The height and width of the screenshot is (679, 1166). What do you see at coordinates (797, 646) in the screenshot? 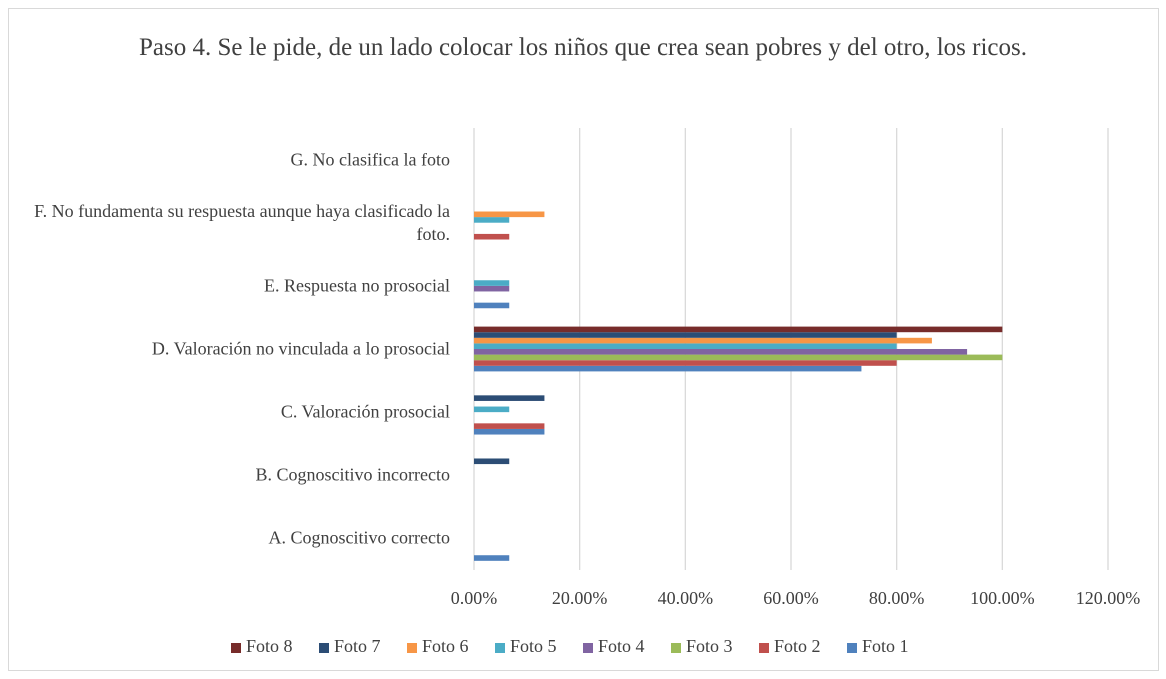
I see `legend-label: Foto 2` at bounding box center [797, 646].